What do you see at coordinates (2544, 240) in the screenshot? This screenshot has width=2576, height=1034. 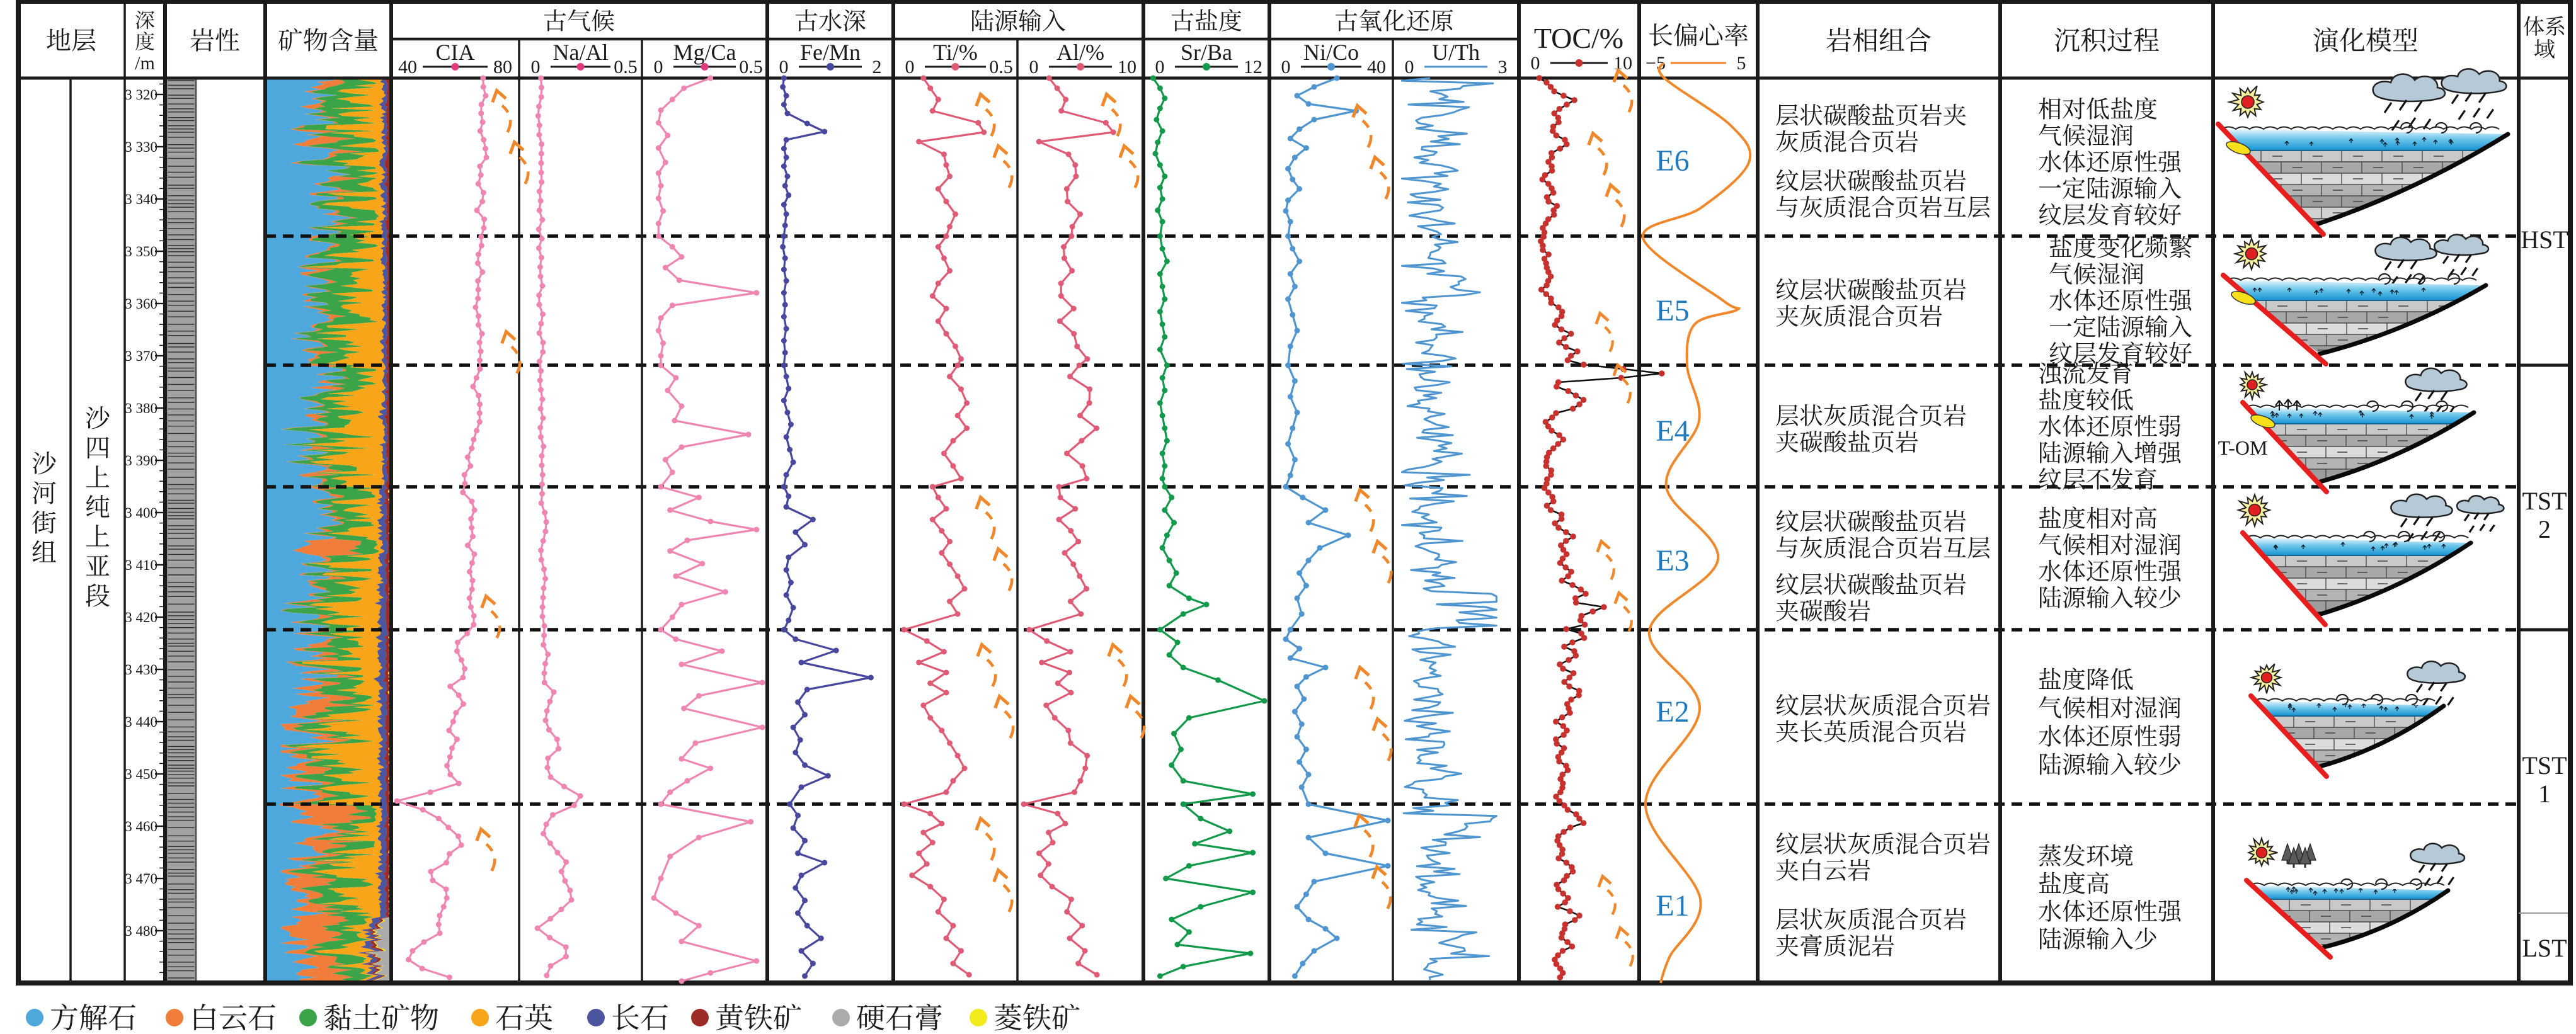 I see `svg-text: HST` at bounding box center [2544, 240].